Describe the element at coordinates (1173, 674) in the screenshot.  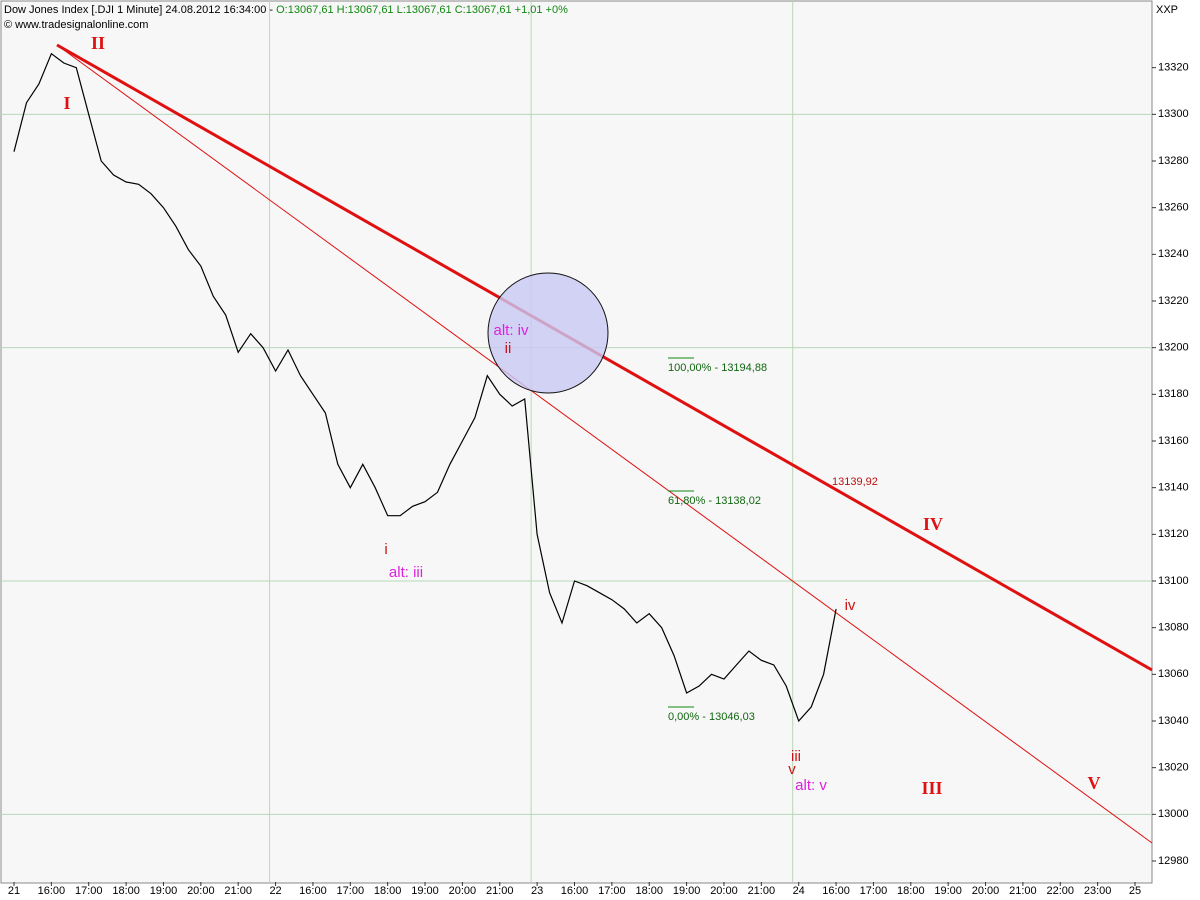
I see `y-tick-label: 13060` at that location.